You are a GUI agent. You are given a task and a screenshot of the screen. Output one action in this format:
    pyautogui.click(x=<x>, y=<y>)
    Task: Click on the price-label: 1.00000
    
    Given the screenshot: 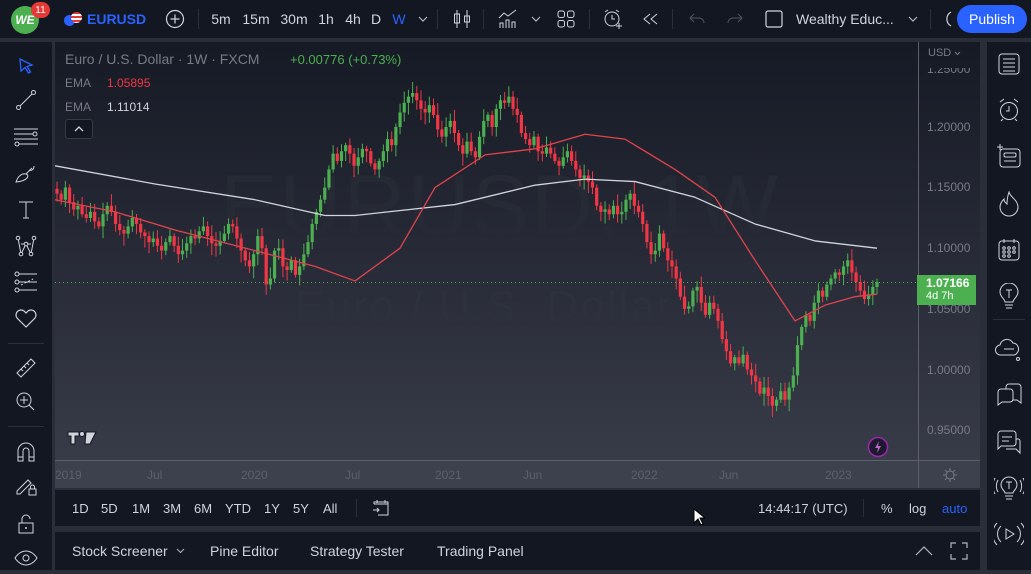 What is the action you would take?
    pyautogui.click(x=949, y=370)
    